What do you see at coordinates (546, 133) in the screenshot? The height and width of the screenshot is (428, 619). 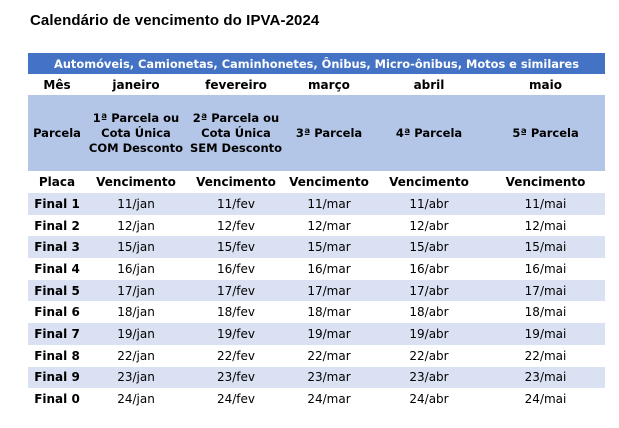 I see `parcela-cell: 5ª Parcela` at bounding box center [546, 133].